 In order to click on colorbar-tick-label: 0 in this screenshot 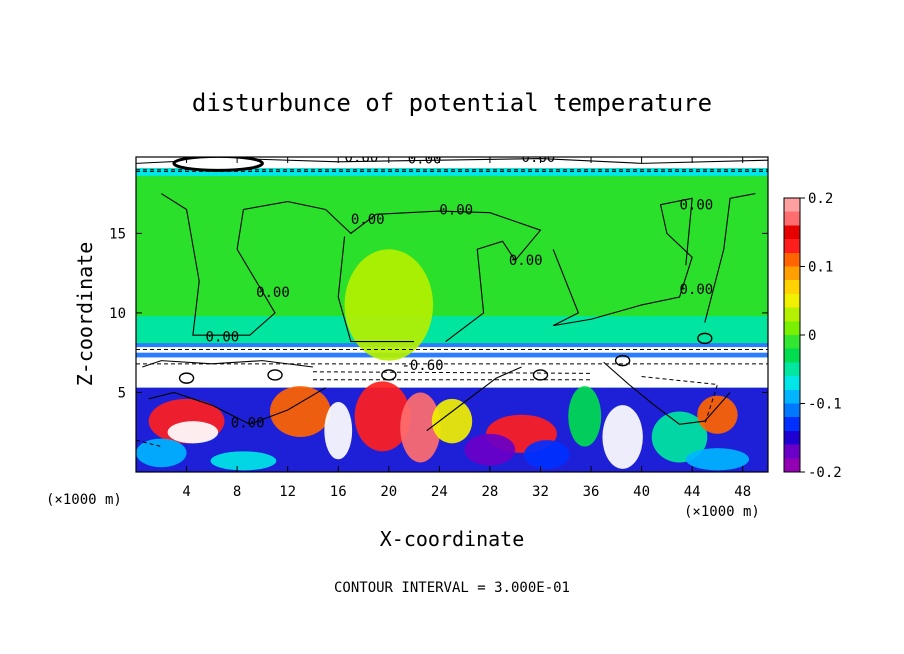, I will do `click(812, 336)`.